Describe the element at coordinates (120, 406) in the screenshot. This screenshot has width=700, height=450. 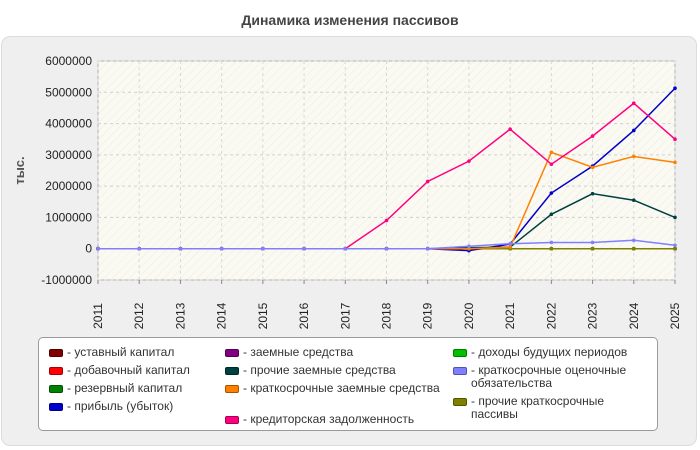
I see `legend-label: - прибыль (убыток)` at that location.